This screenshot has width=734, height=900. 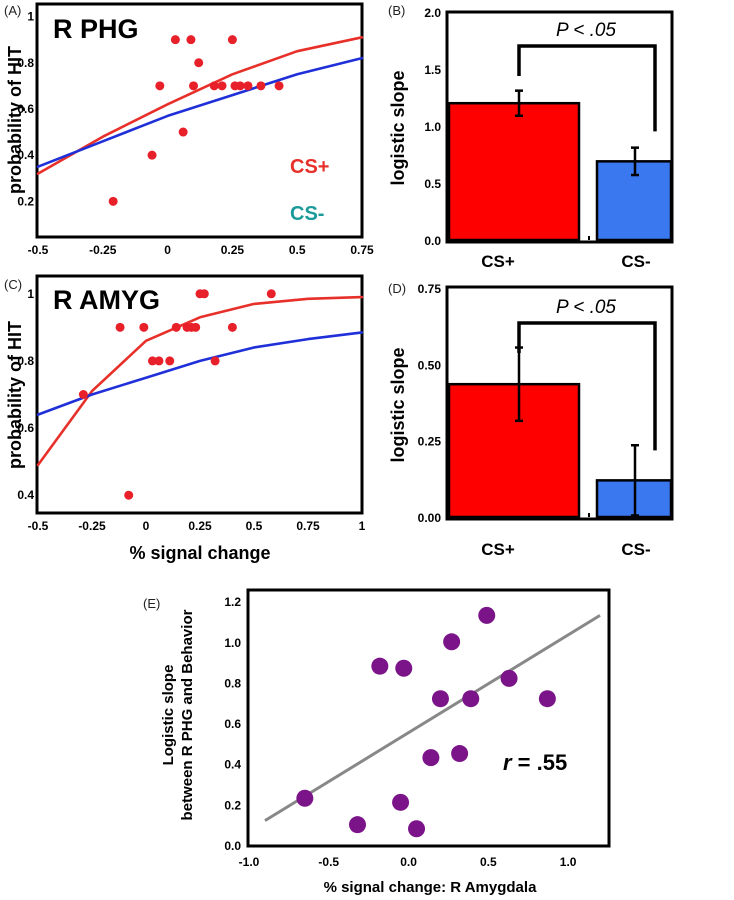 What do you see at coordinates (508, 762) in the screenshot?
I see `panel-e-r-symbol: r` at bounding box center [508, 762].